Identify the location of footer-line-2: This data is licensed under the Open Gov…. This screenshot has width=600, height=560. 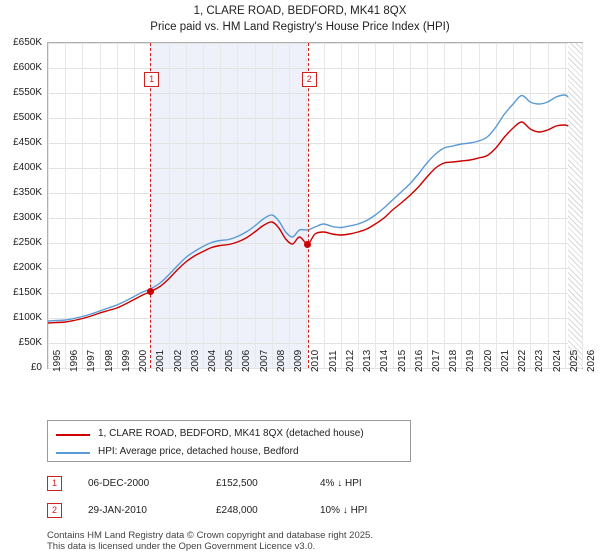
(181, 546).